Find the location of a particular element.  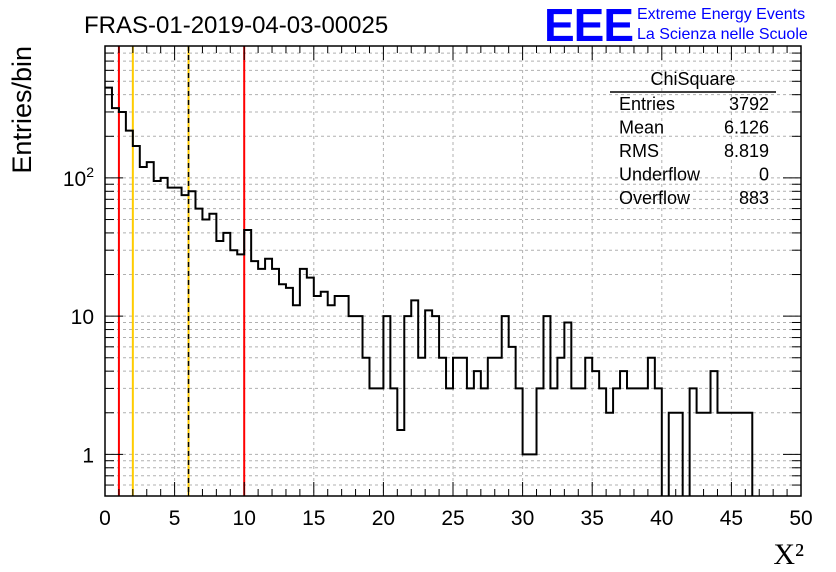

x-tick-label: 20 is located at coordinates (383, 518).